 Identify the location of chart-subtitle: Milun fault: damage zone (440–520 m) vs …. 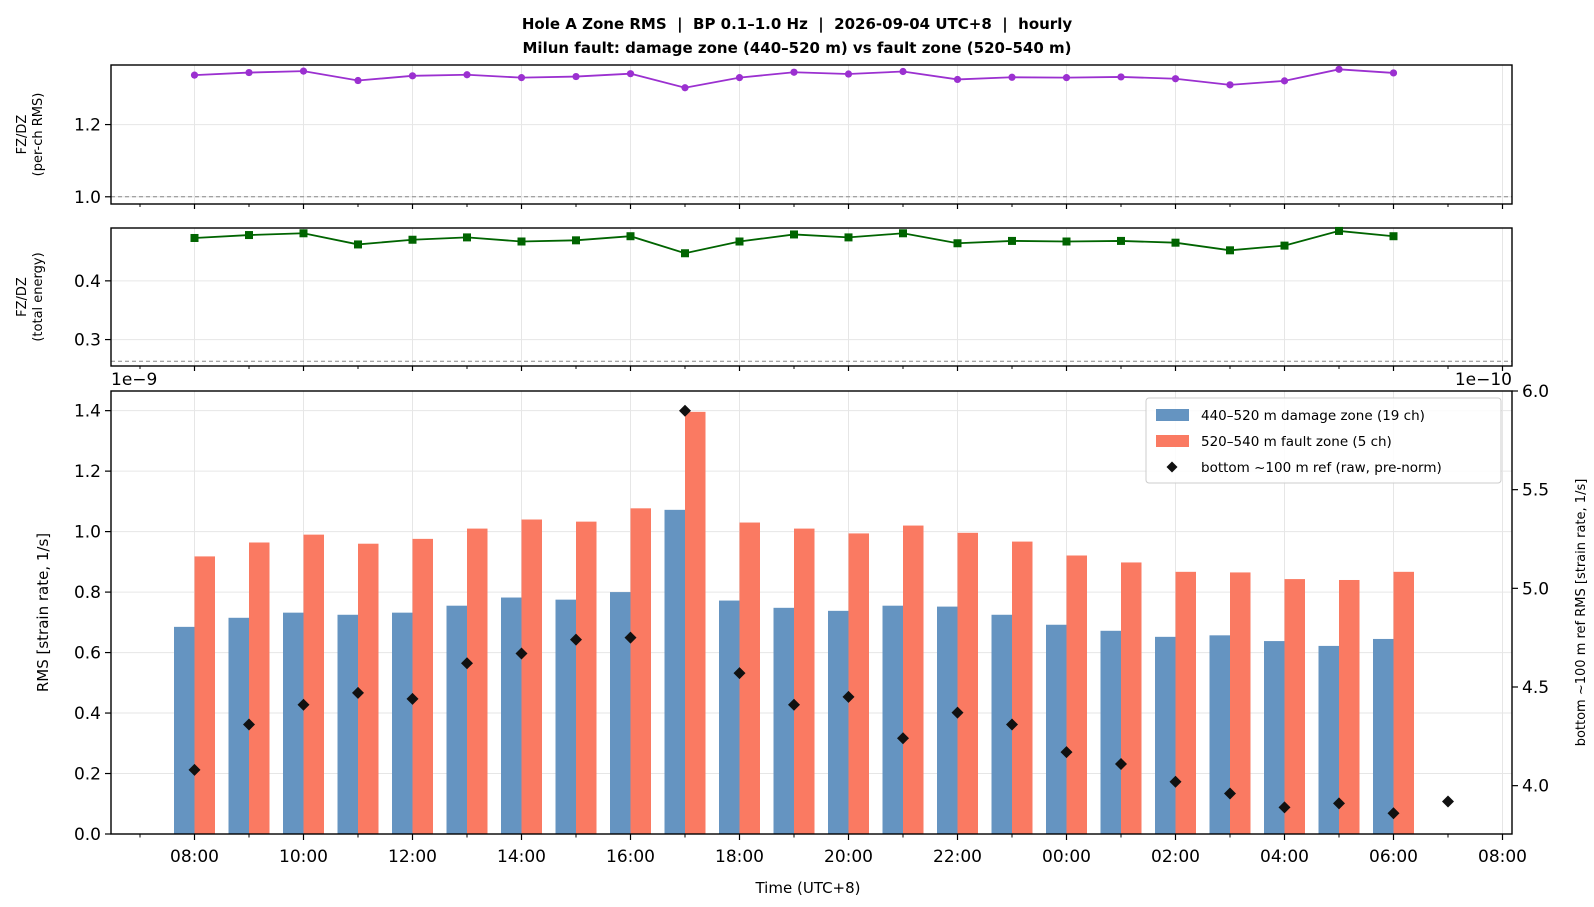
(797, 48).